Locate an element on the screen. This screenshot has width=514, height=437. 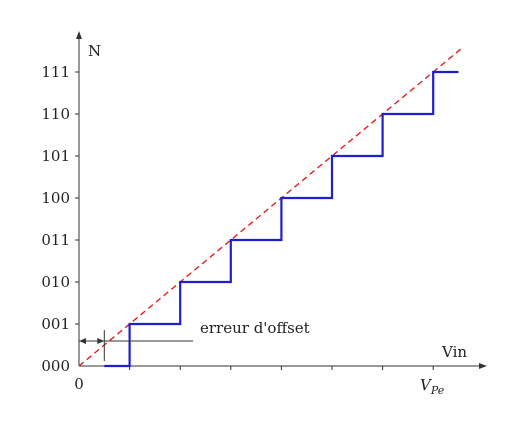
y-tick-label: 101 is located at coordinates (55, 156).